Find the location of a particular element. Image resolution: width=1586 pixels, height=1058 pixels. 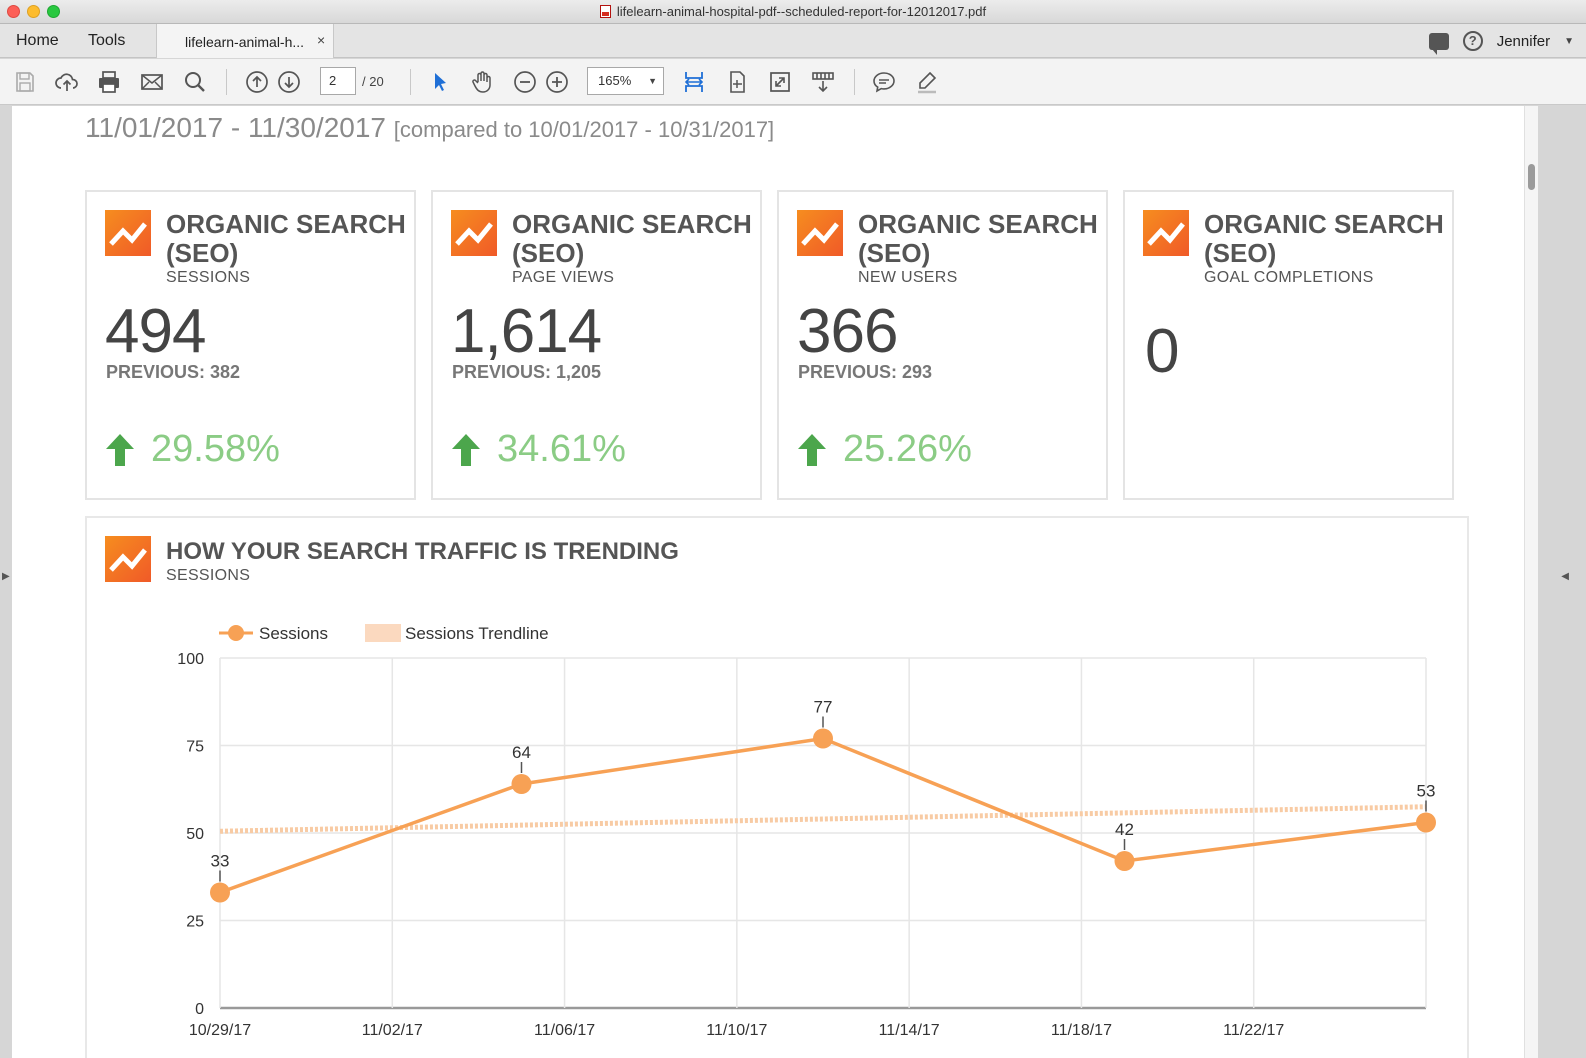

page-number-input: 2 is located at coordinates (338, 81).